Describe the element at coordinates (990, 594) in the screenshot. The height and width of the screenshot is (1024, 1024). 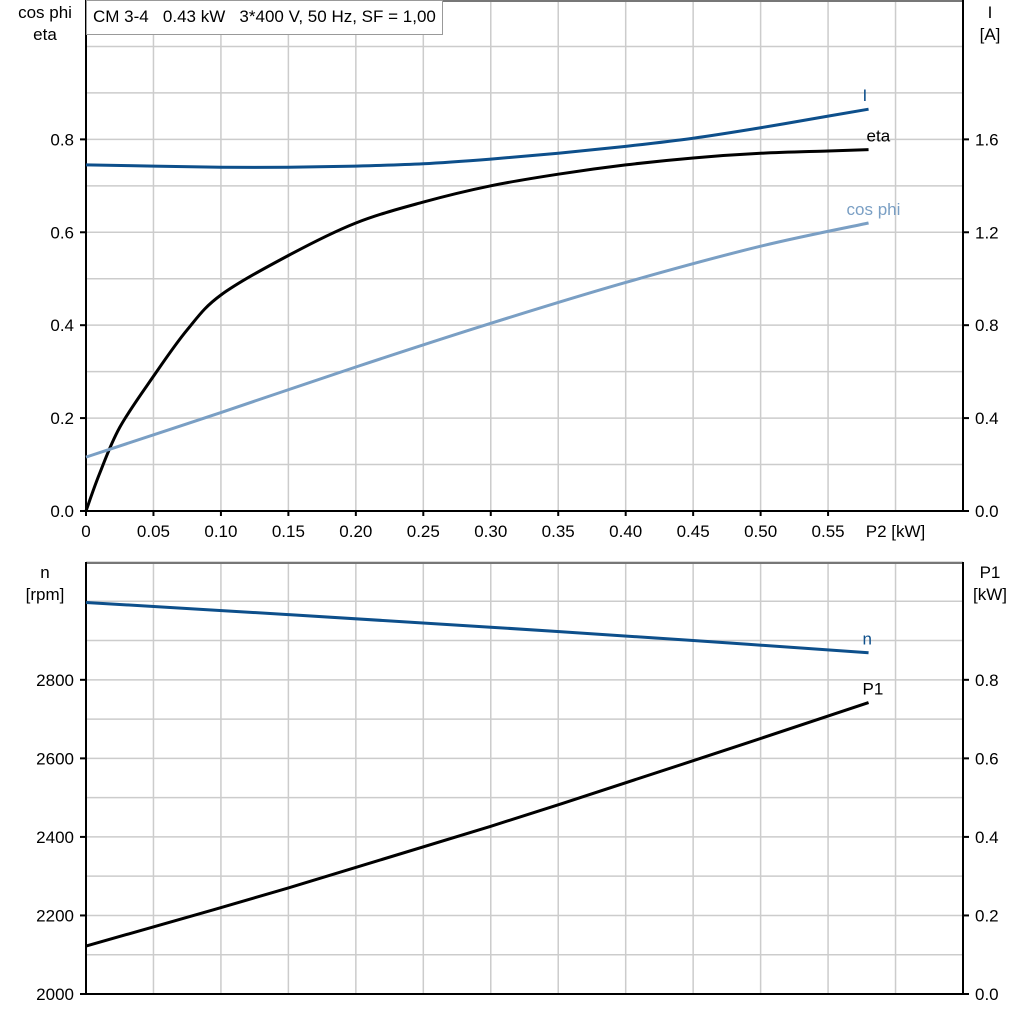
I see `y-axis-label-right: [kW]` at that location.